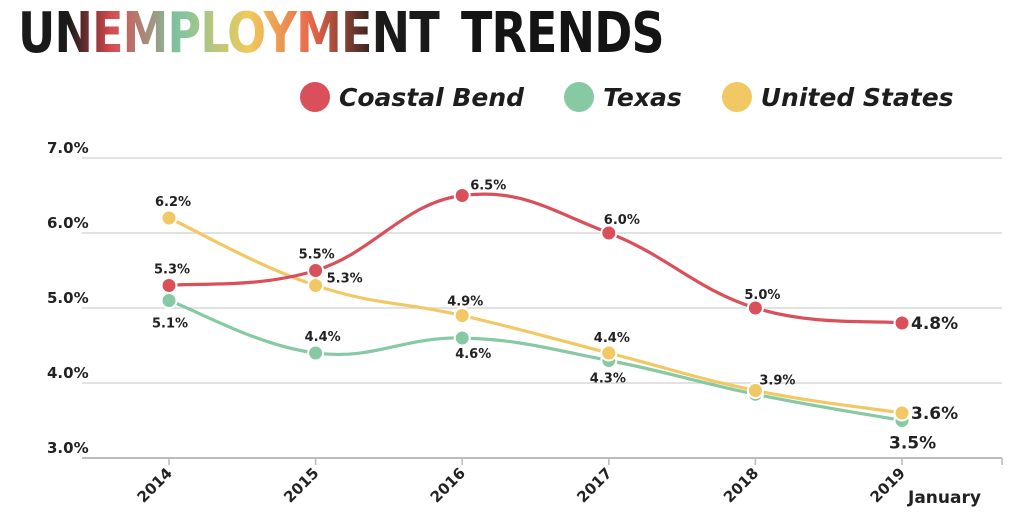 The image size is (1024, 513). Describe the element at coordinates (912, 444) in the screenshot. I see `data-label: 3.5%` at that location.